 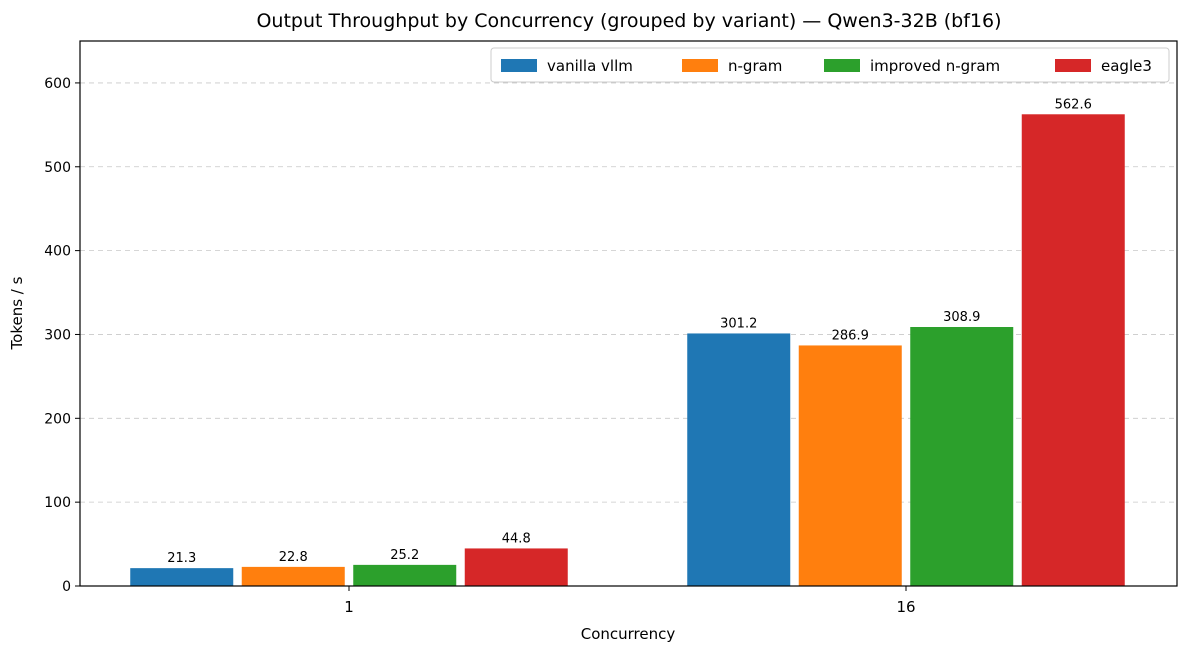 What do you see at coordinates (905, 607) in the screenshot?
I see `x-tick-label: 16` at bounding box center [905, 607].